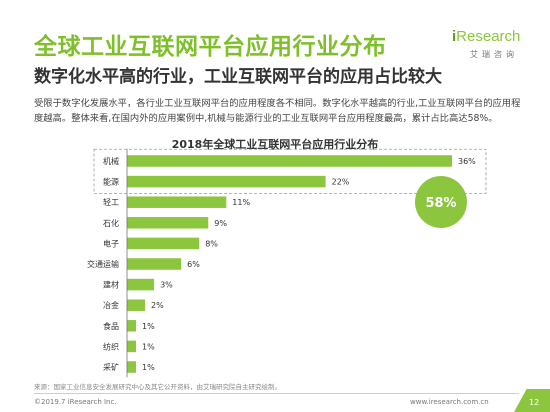 This screenshot has width=550, height=412. Describe the element at coordinates (111, 305) in the screenshot. I see `category-label: 冶金` at that location.